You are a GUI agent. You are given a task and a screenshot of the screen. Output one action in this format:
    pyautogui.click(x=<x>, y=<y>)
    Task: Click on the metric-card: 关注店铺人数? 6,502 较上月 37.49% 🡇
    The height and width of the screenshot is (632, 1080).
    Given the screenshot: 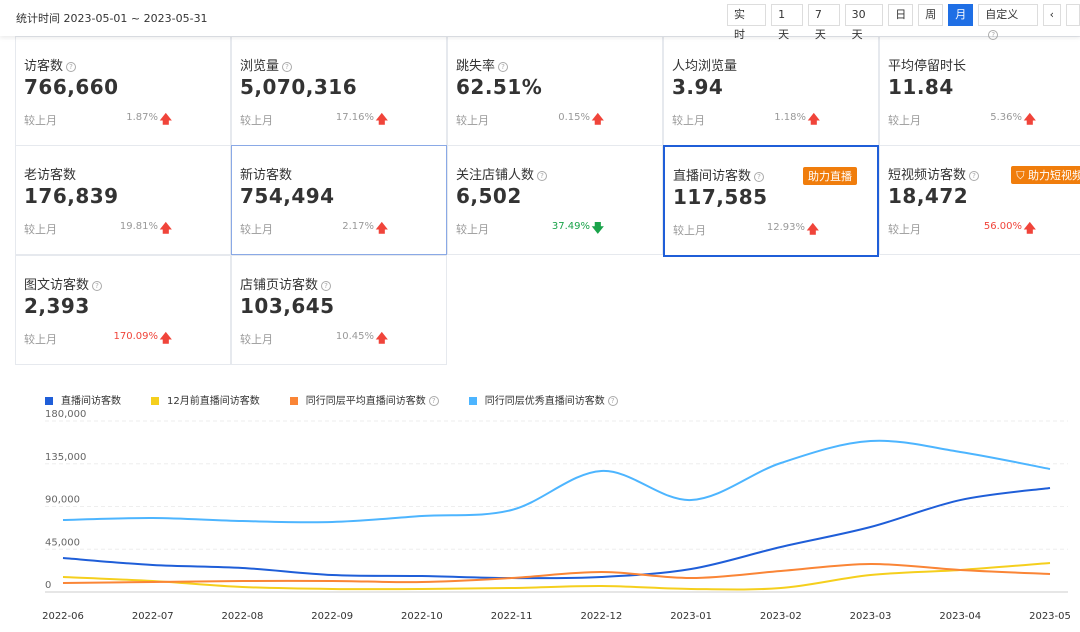 What is the action you would take?
    pyautogui.click(x=555, y=200)
    